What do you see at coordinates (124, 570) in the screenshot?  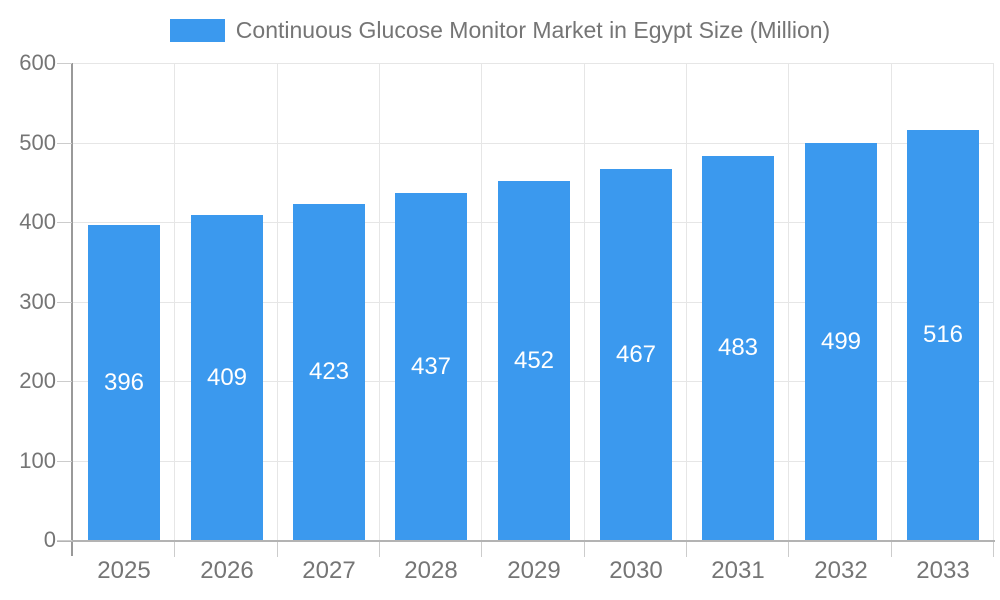 I see `x-axis-tick-label: 2025` at bounding box center [124, 570].